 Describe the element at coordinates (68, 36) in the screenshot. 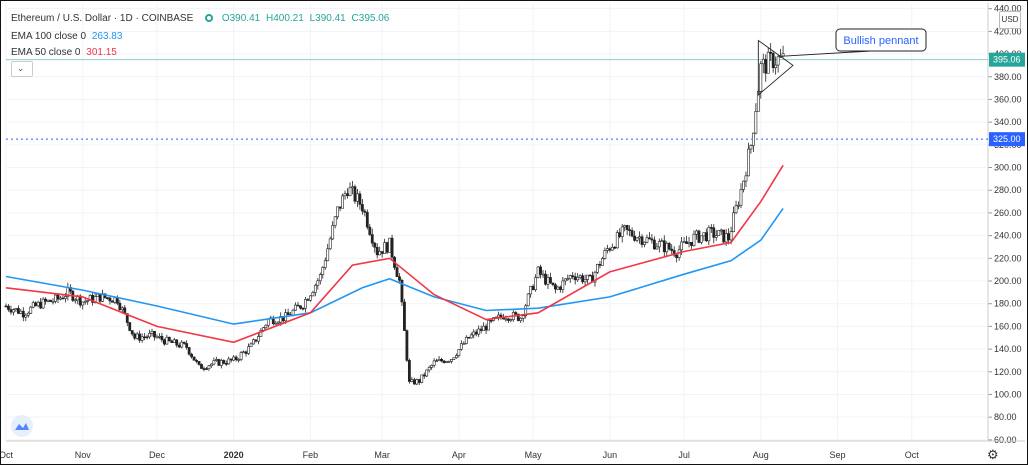

I see `indicator-ema100: EMA 100 close 0 263.83` at that location.